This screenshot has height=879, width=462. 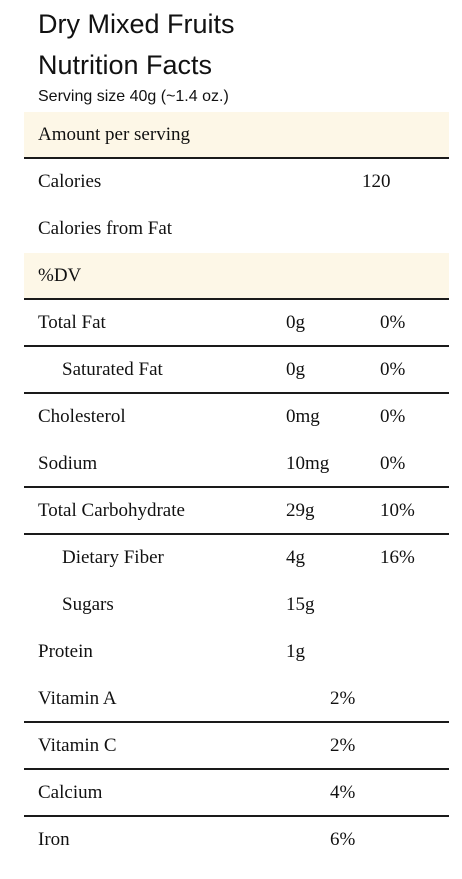 I want to click on nutrient-dv: 16%, so click(x=397, y=557).